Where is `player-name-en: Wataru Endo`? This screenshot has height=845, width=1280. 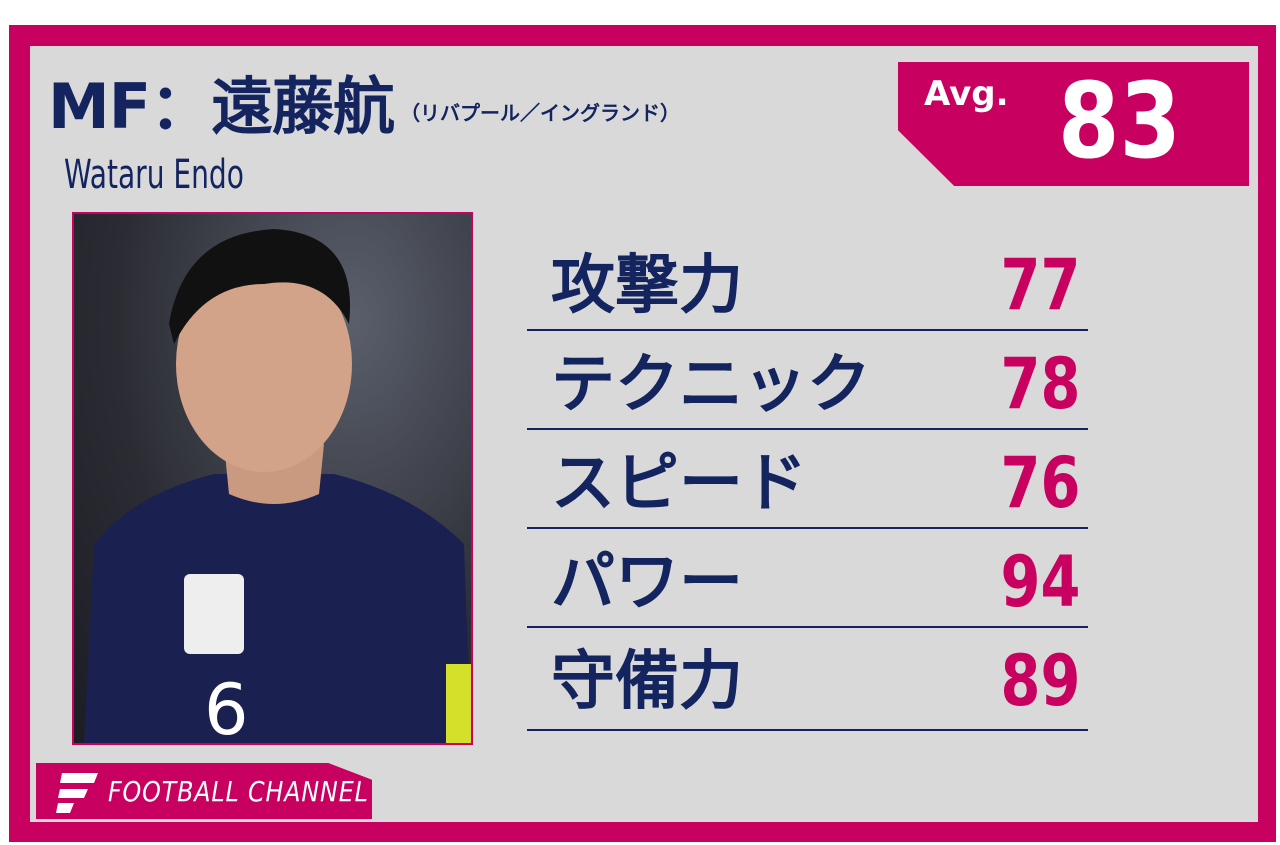 player-name-en: Wataru Endo is located at coordinates (154, 175).